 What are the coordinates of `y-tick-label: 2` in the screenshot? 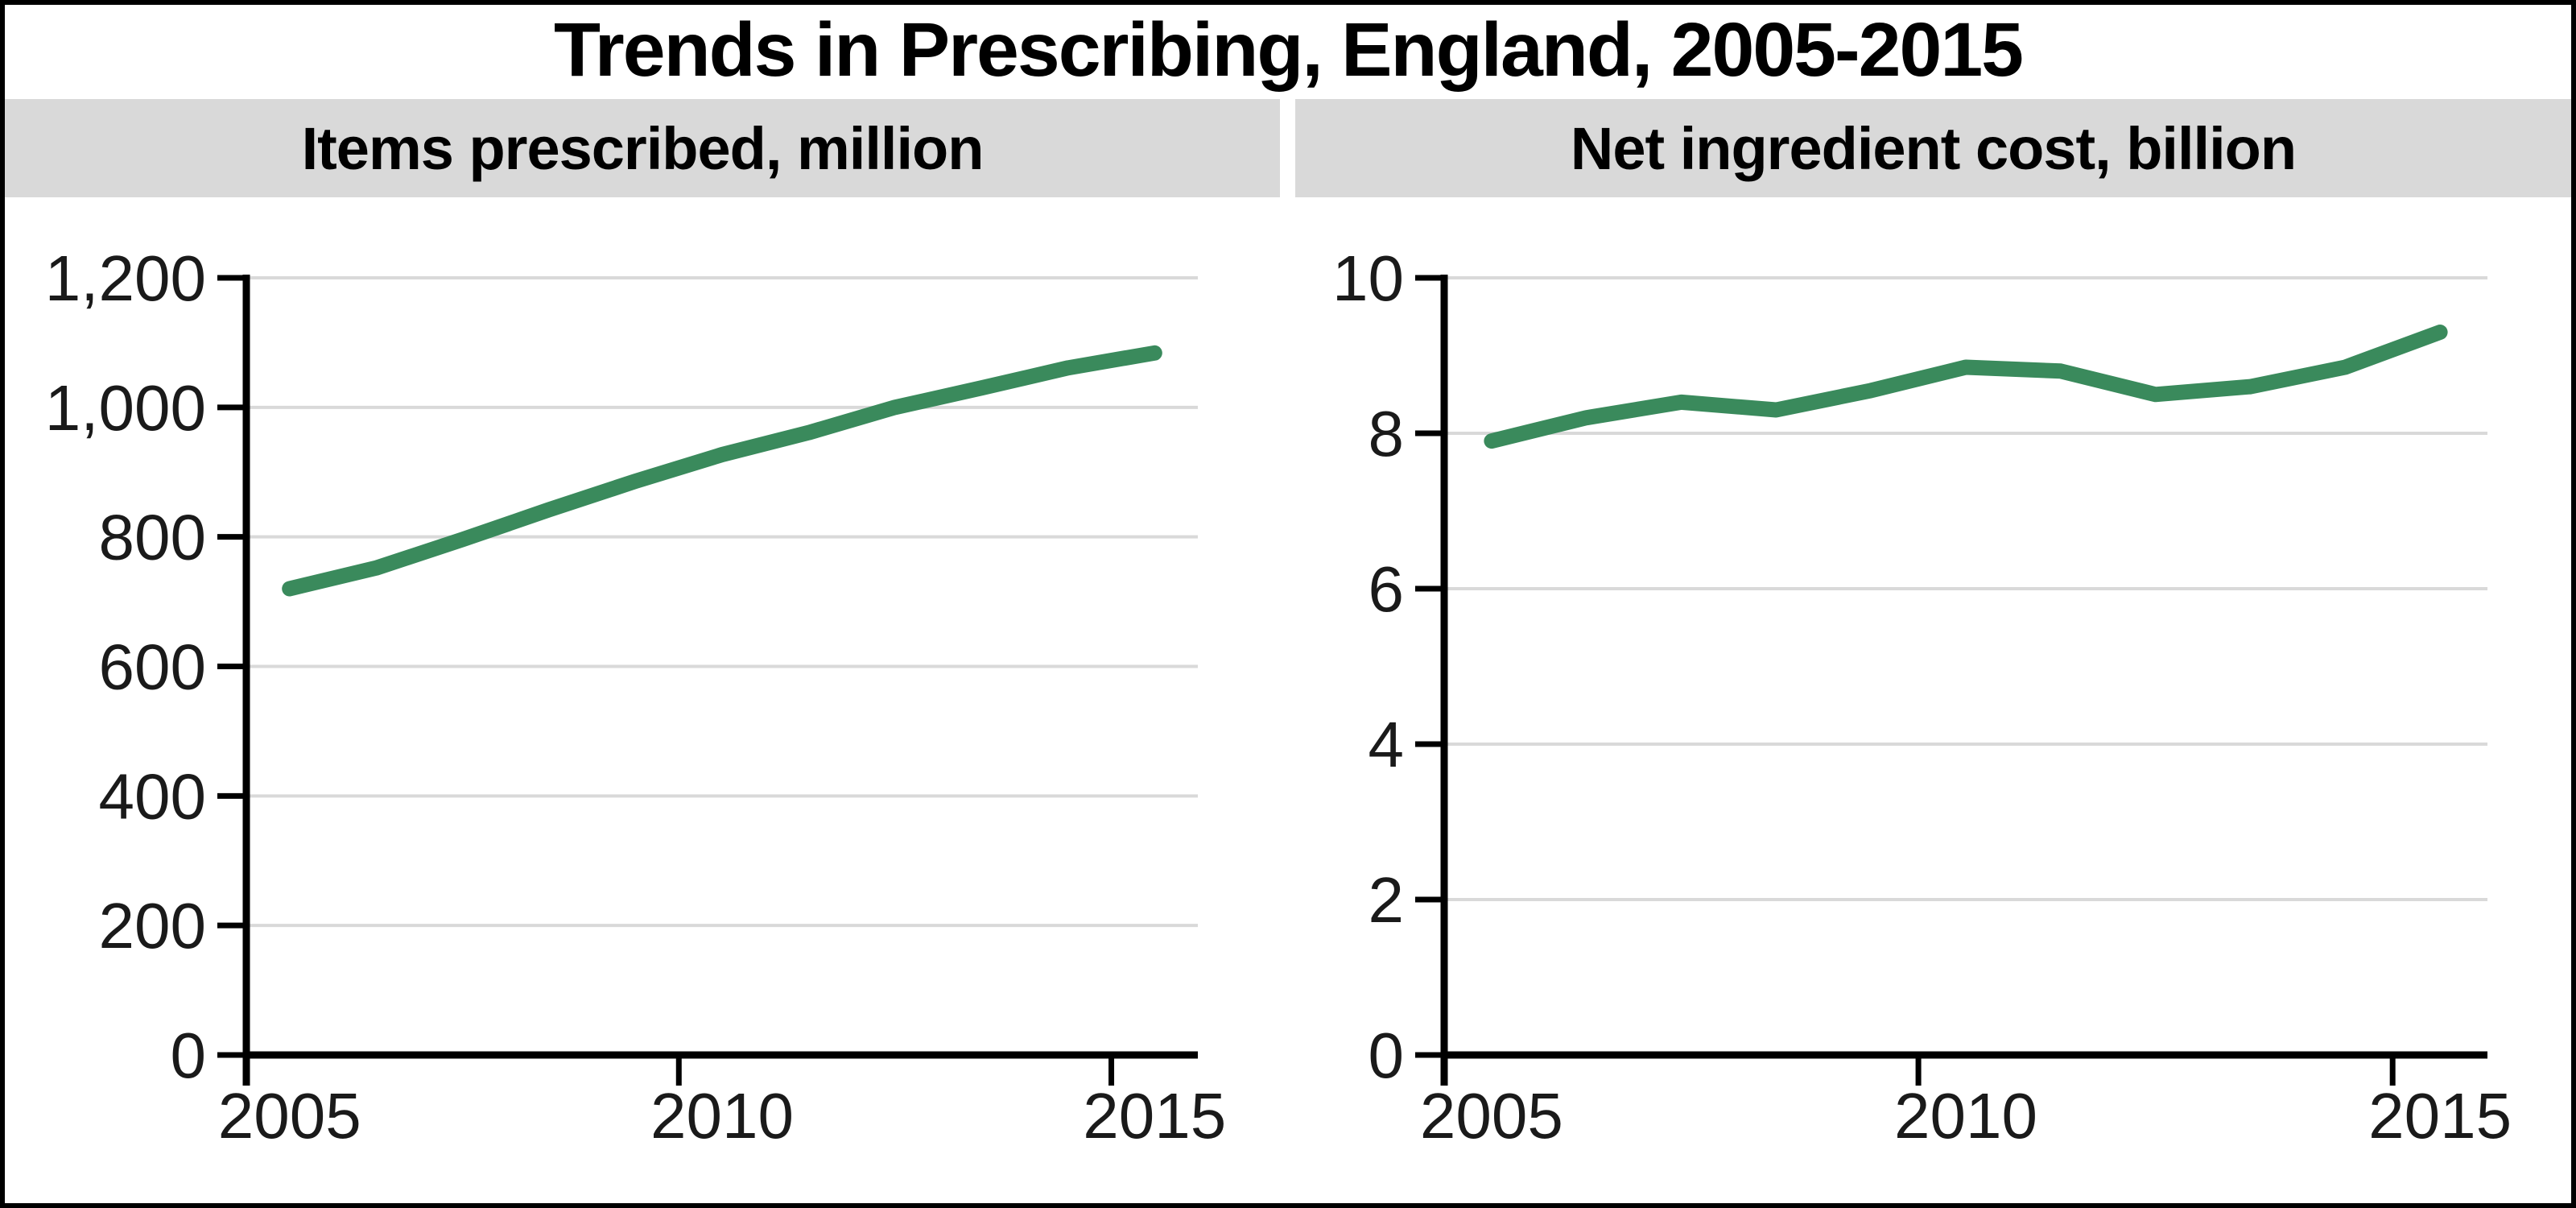 It's located at (1386, 900).